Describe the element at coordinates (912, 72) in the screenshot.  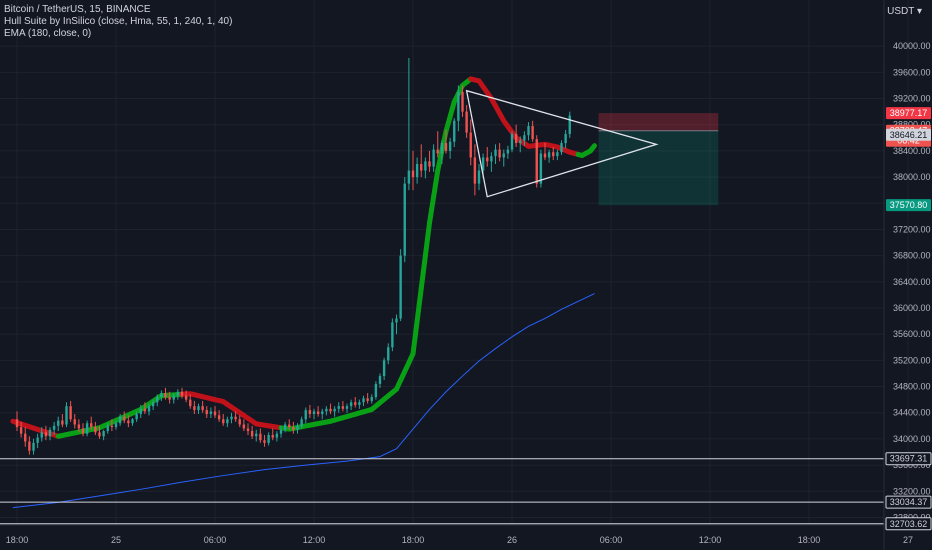
I see `price-tick-label: 39600.00` at that location.